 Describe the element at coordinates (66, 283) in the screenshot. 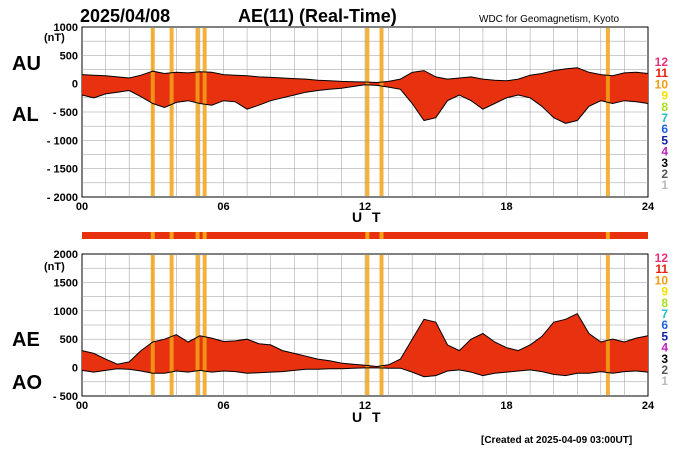

I see `bottom-ytick-label: 1500` at that location.